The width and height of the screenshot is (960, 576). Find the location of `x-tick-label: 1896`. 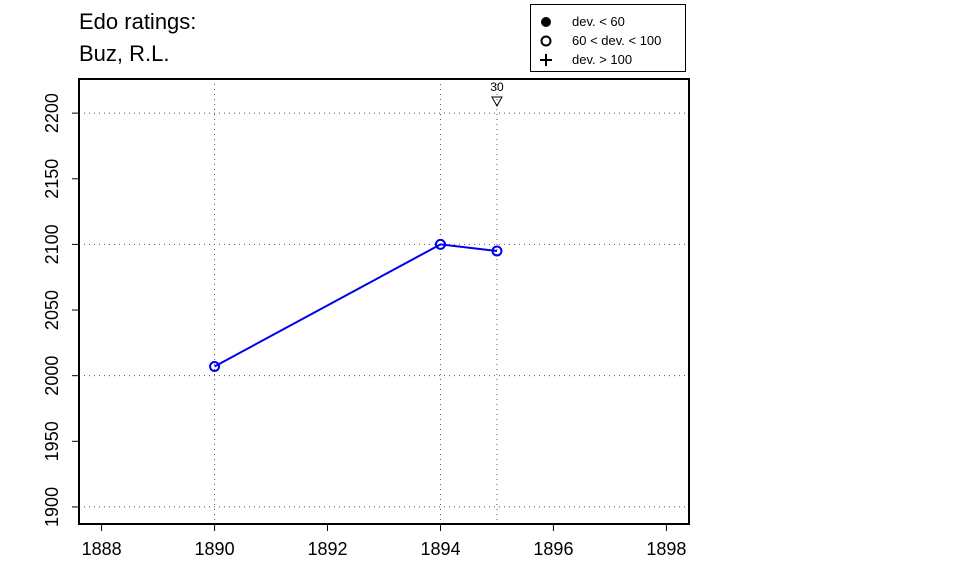

x-tick-label: 1896 is located at coordinates (553, 549).